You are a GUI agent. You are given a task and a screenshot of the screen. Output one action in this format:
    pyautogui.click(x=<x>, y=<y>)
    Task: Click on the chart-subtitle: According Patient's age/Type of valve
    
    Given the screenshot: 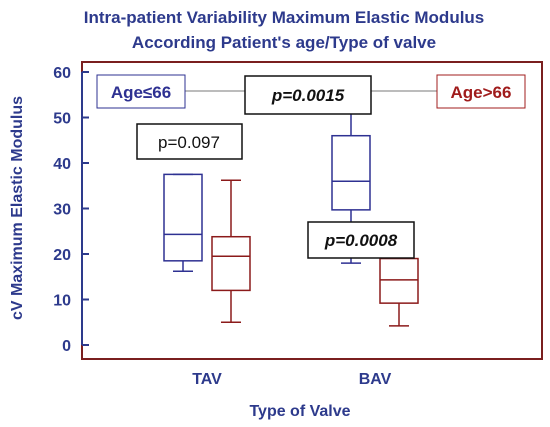 What is the action you would take?
    pyautogui.click(x=284, y=42)
    